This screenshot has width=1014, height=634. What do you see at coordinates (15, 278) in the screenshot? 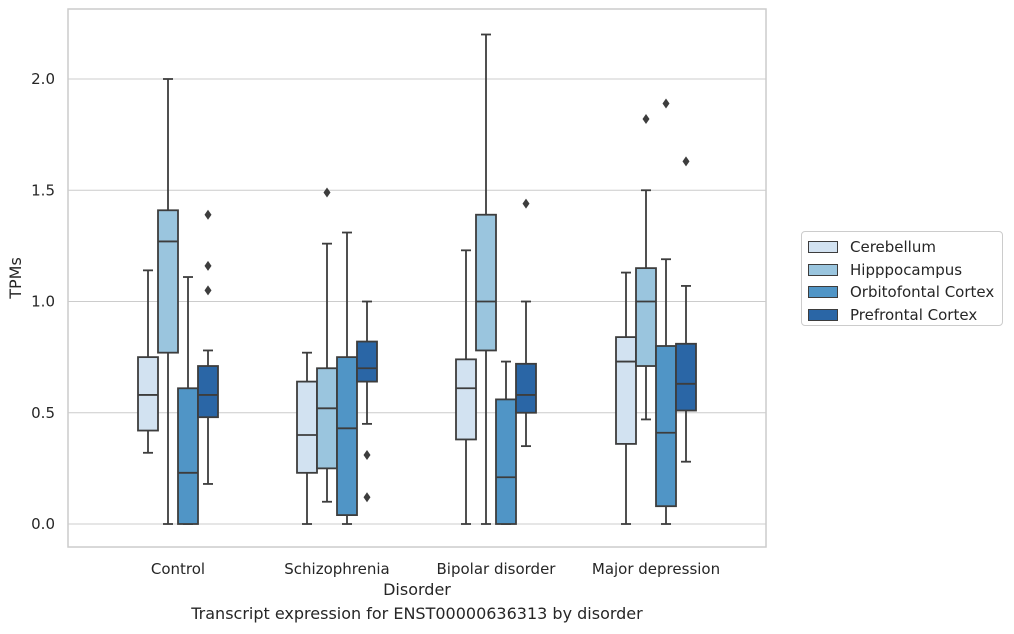
I see `y-axis-label: TPMs` at bounding box center [15, 278].